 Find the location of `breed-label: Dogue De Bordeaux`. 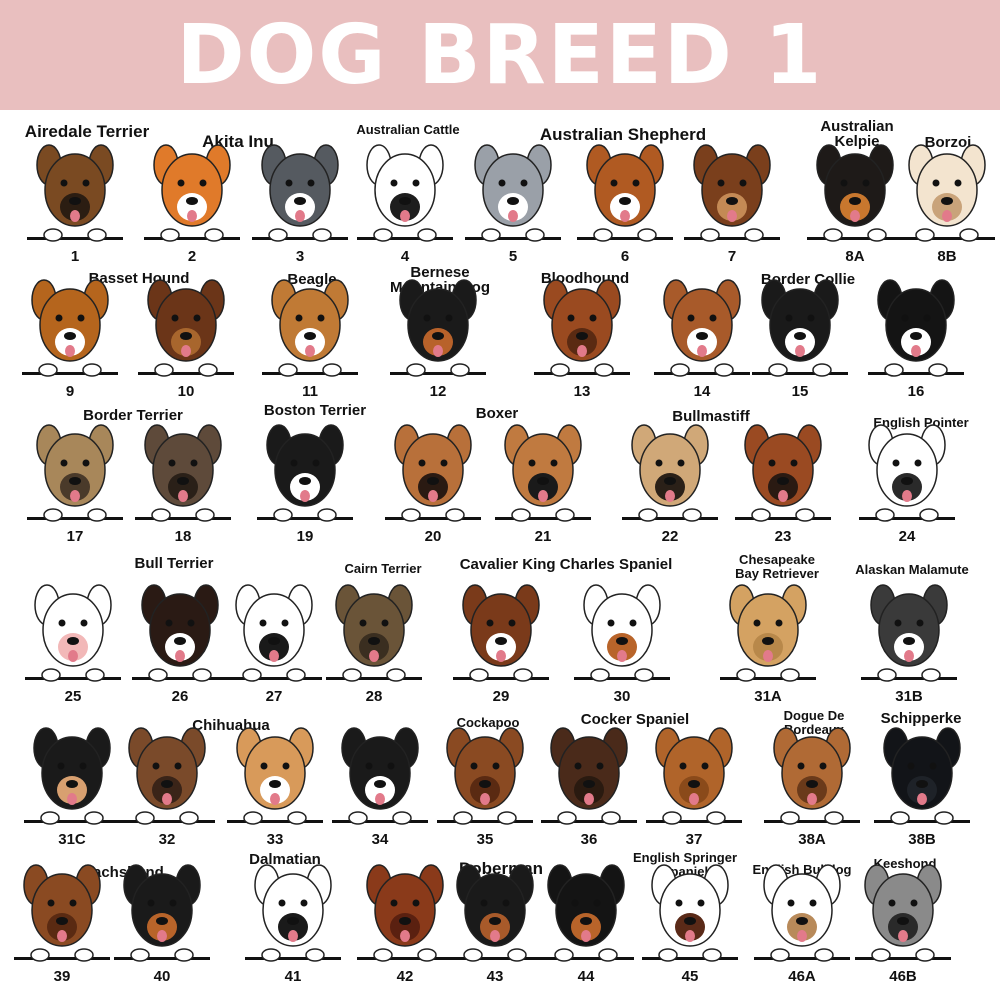

breed-label: Dogue De Bordeaux is located at coordinates (814, 723).